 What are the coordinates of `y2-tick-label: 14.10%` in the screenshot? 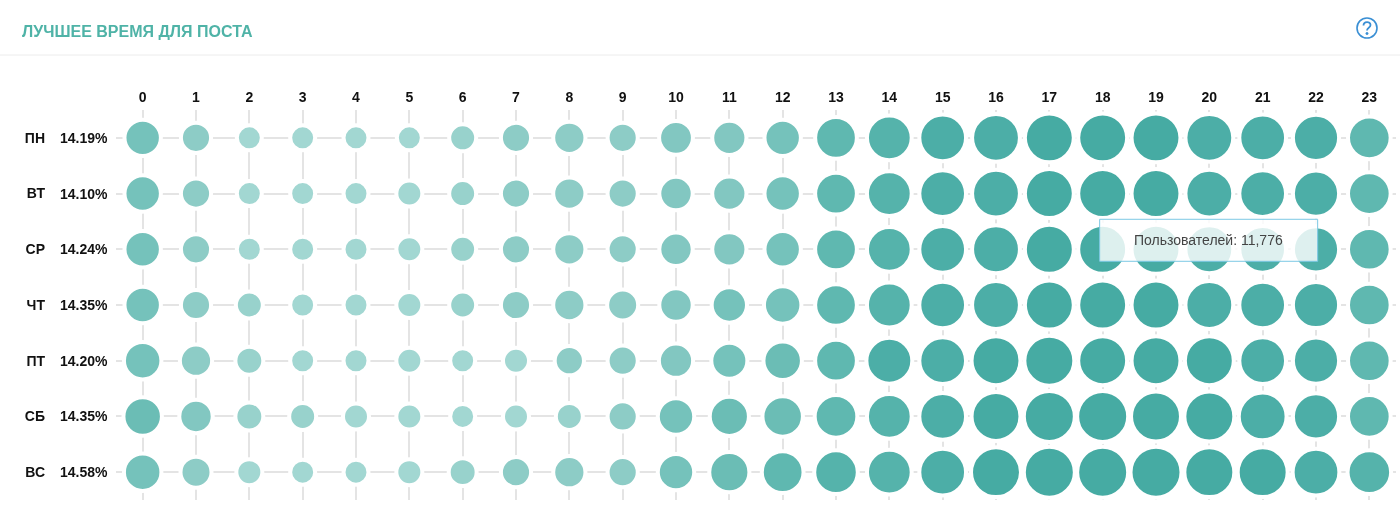 It's located at (84, 194).